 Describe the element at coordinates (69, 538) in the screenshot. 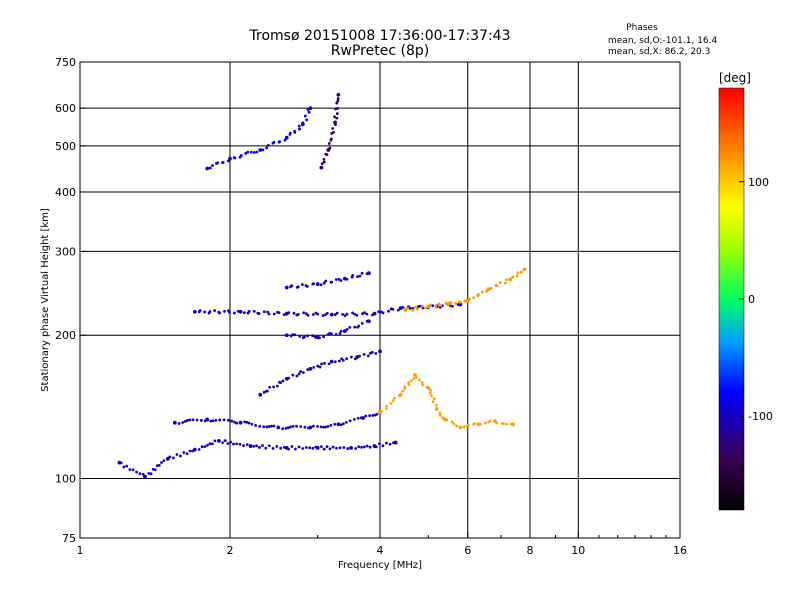

I see `y-tick-label-75: 75` at that location.